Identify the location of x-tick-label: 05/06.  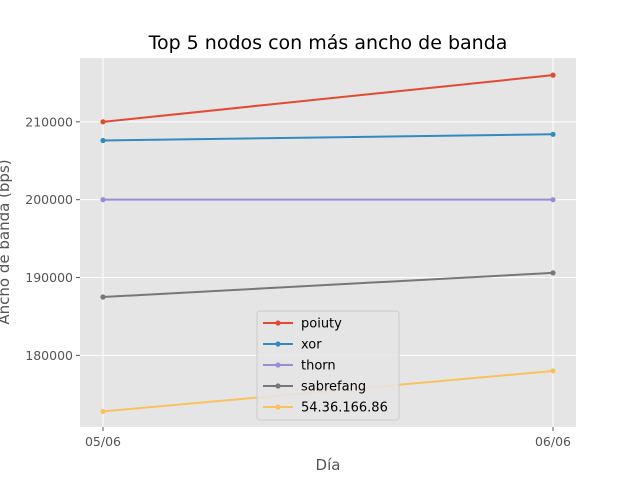
(103, 441).